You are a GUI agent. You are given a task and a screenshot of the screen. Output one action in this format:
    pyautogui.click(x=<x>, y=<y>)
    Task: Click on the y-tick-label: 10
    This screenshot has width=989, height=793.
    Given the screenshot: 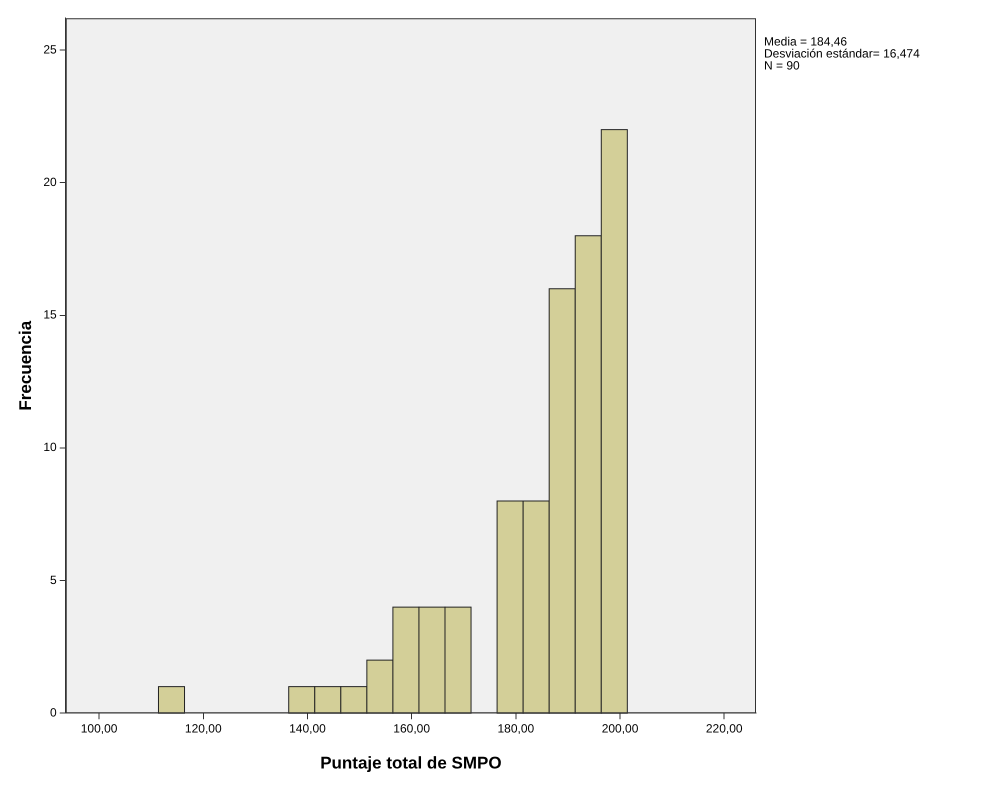 What is the action you would take?
    pyautogui.click(x=50, y=447)
    